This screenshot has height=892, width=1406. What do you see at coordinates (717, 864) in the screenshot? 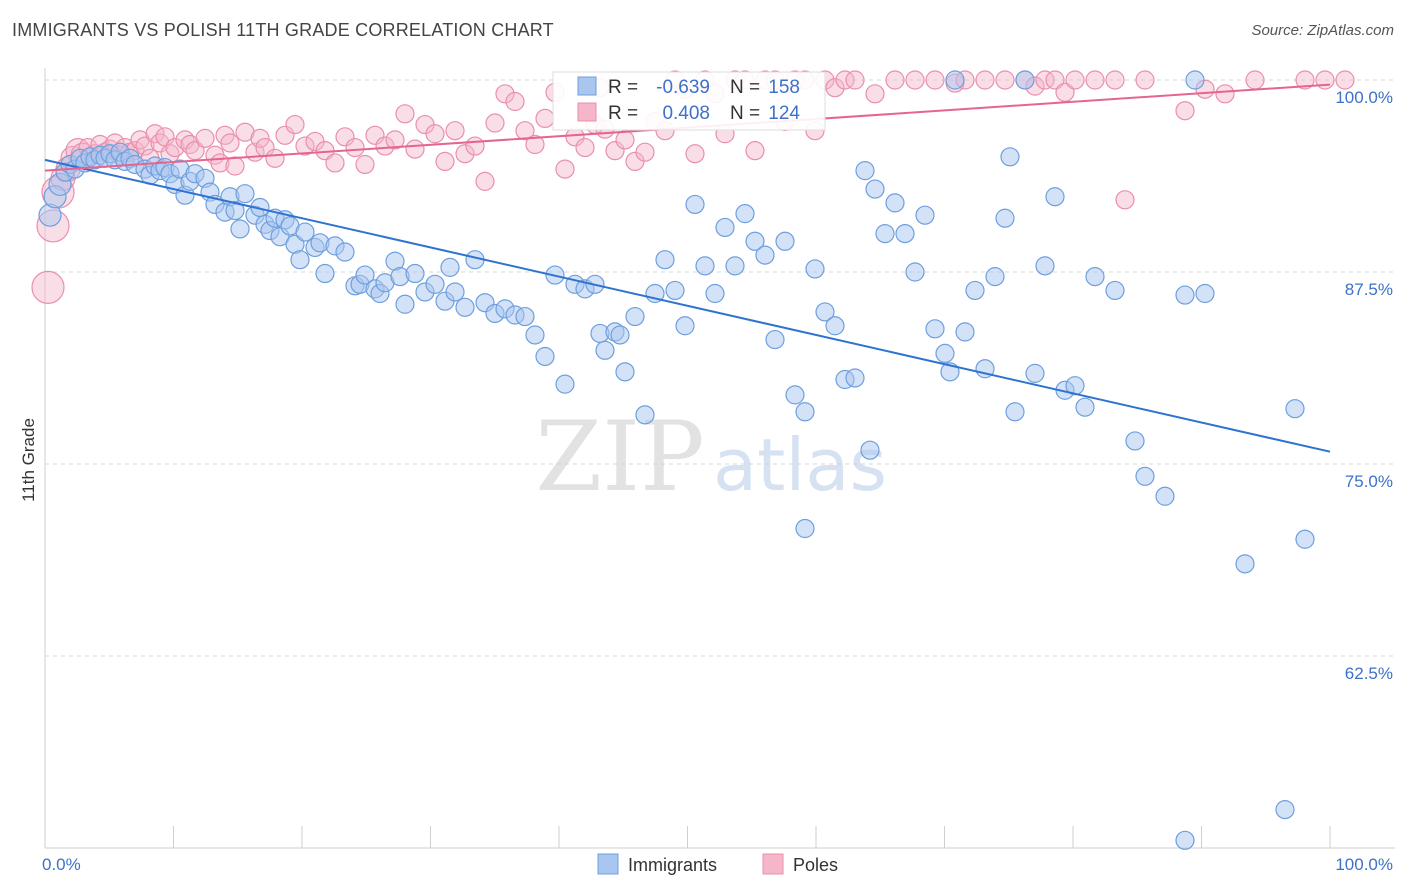
I see `legend: Immigrants Poles` at bounding box center [717, 864].